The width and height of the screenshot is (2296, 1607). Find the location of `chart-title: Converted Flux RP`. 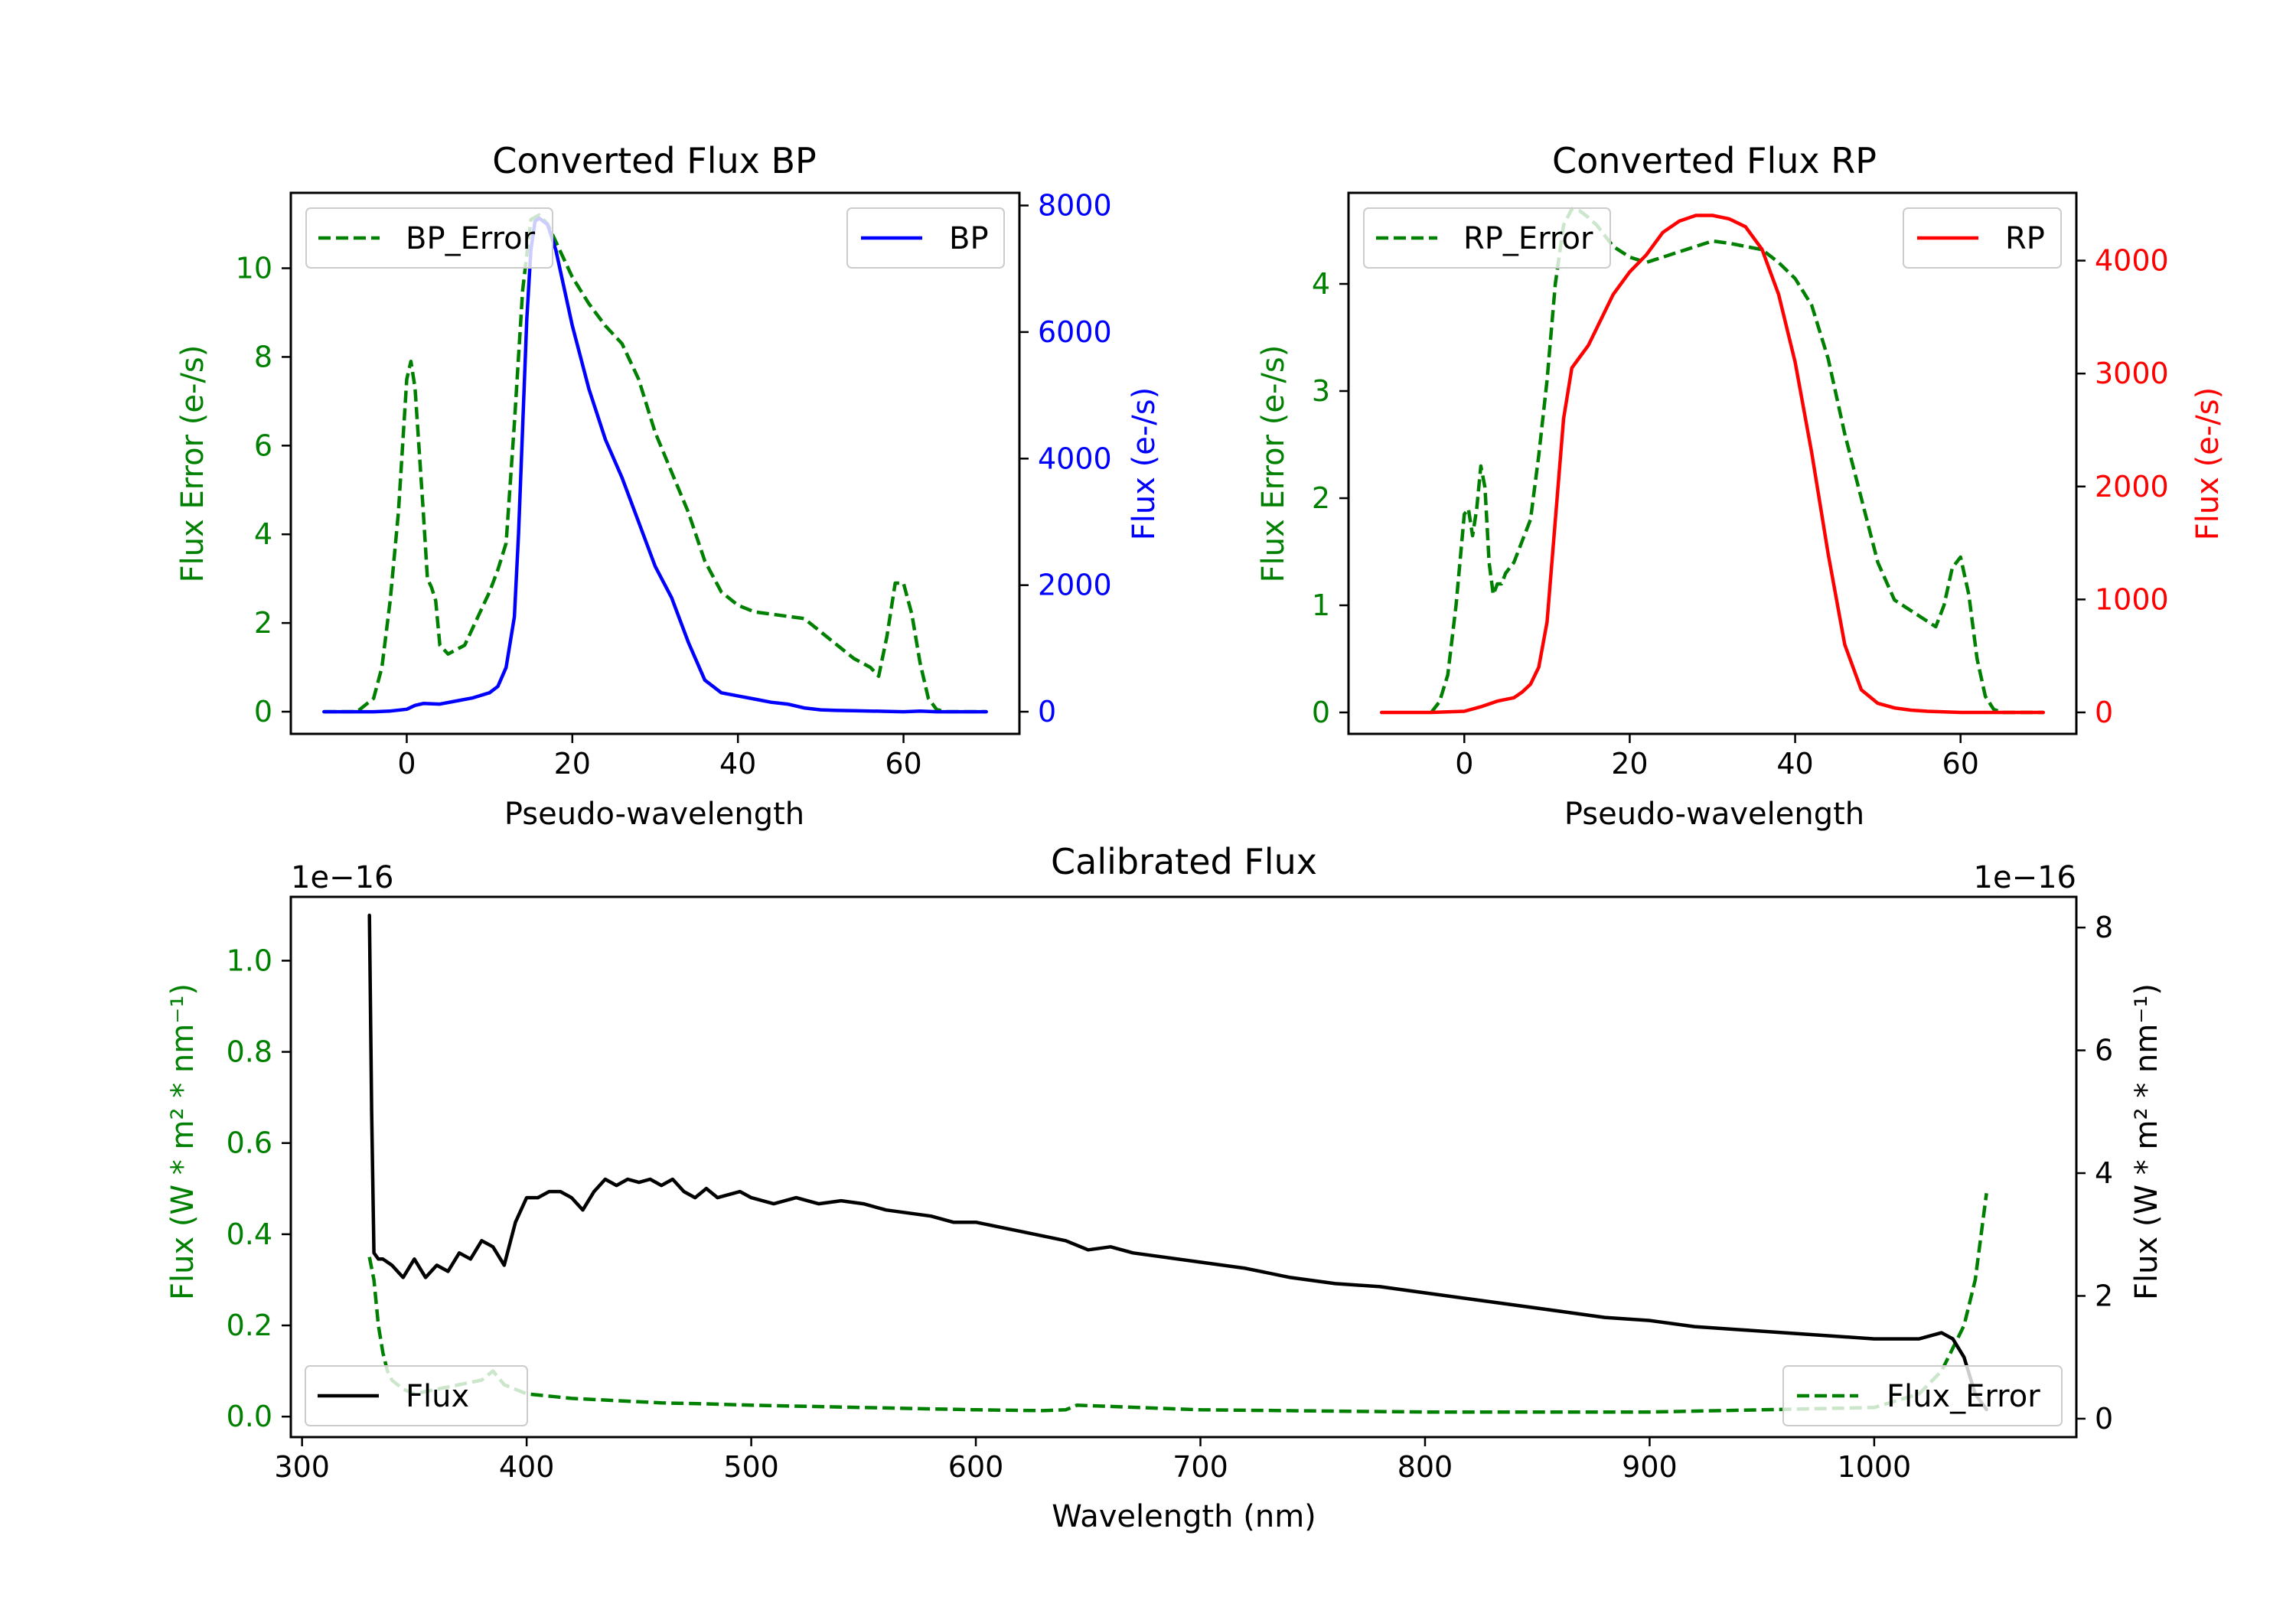

chart-title: Converted Flux RP is located at coordinates (1714, 160).